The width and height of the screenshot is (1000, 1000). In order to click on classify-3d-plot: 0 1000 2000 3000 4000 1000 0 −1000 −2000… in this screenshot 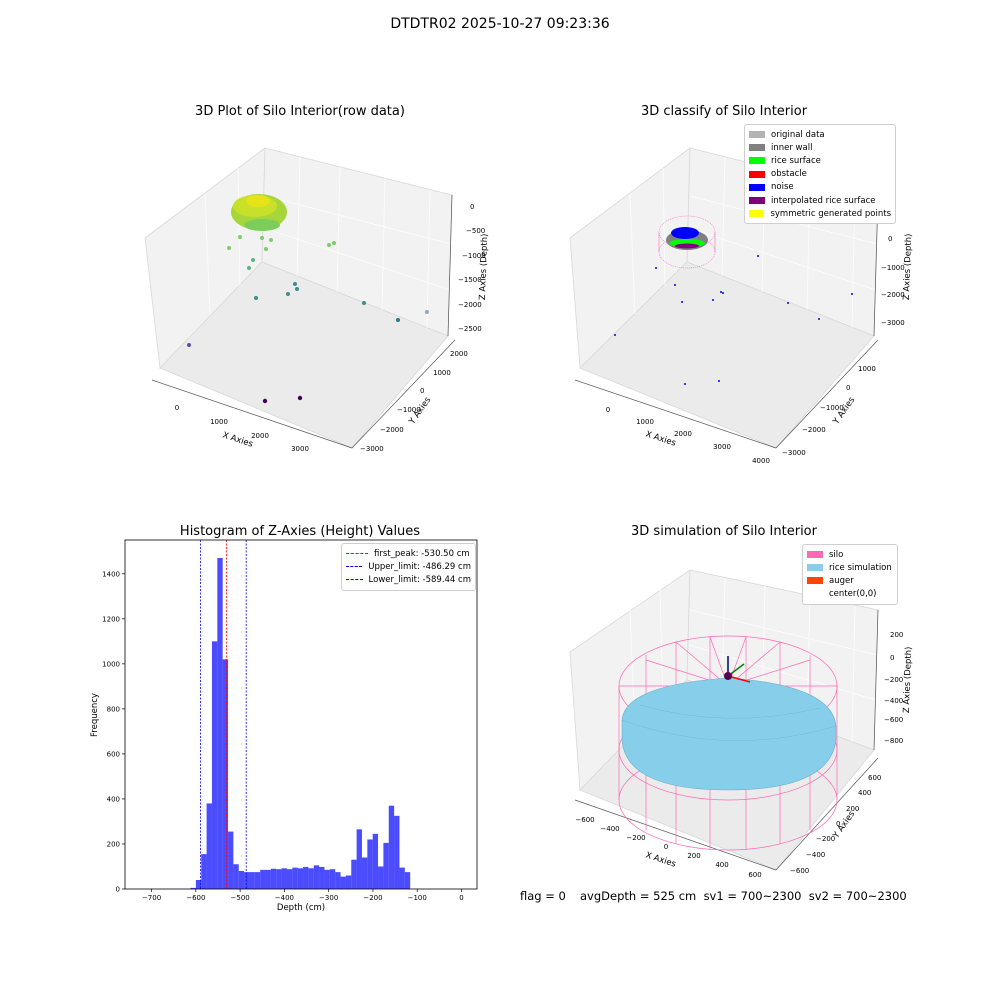, I will do `click(741, 306)`.